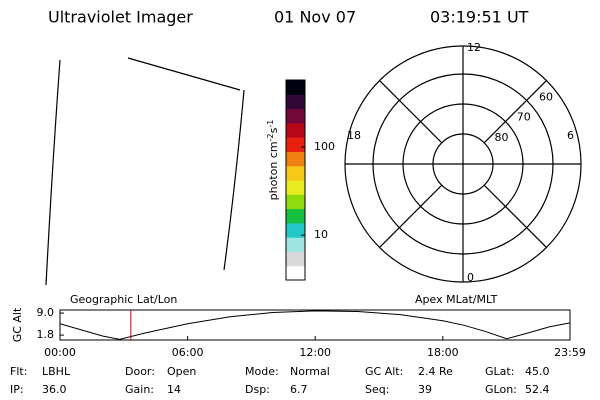  Describe the element at coordinates (470, 277) in the screenshot. I see `mlt-label: 0` at that location.